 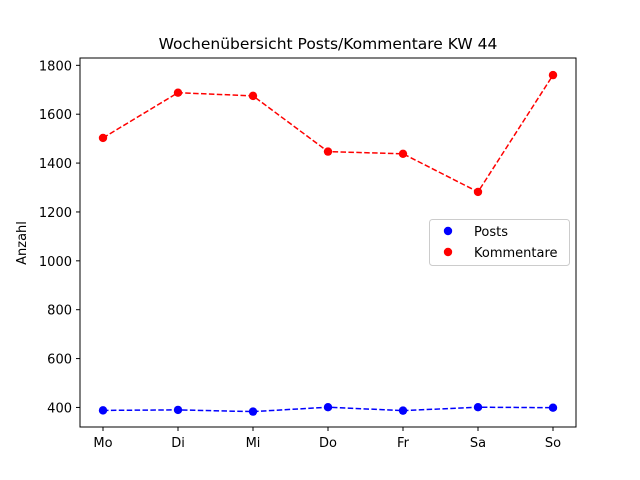 I want to click on y-tick-label-2: 800, so click(x=59, y=311).